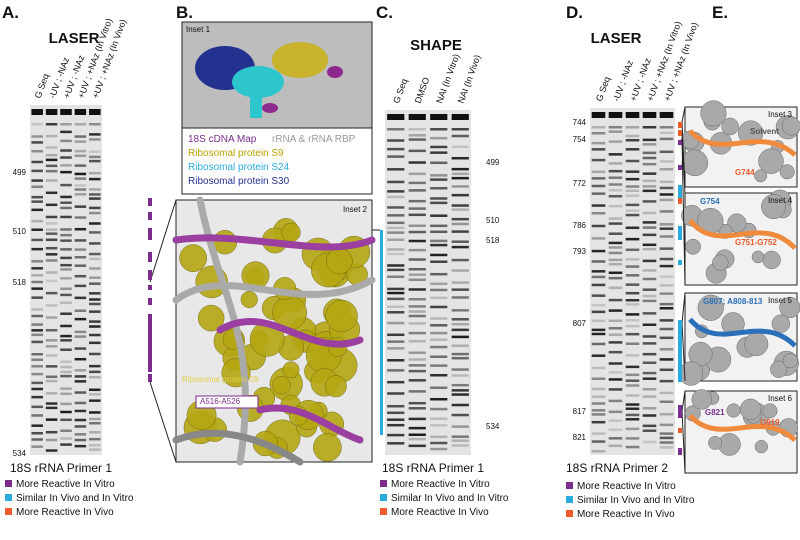 The image size is (800, 540). What do you see at coordinates (580, 411) in the screenshot?
I see `marker-label: 817` at bounding box center [580, 411].